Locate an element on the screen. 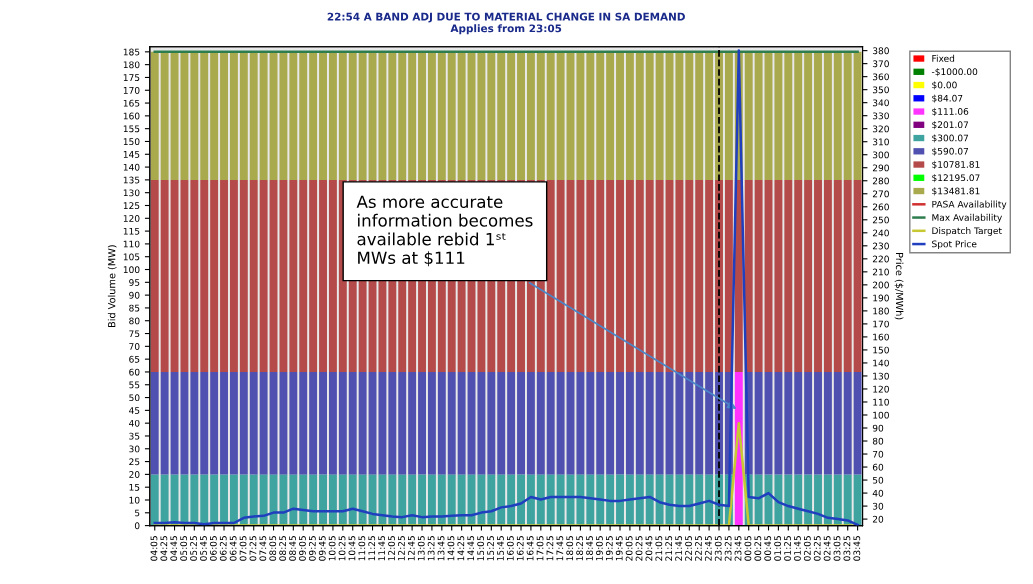 This screenshot has width=1033, height=584. legend-label: Max Availability is located at coordinates (967, 218).